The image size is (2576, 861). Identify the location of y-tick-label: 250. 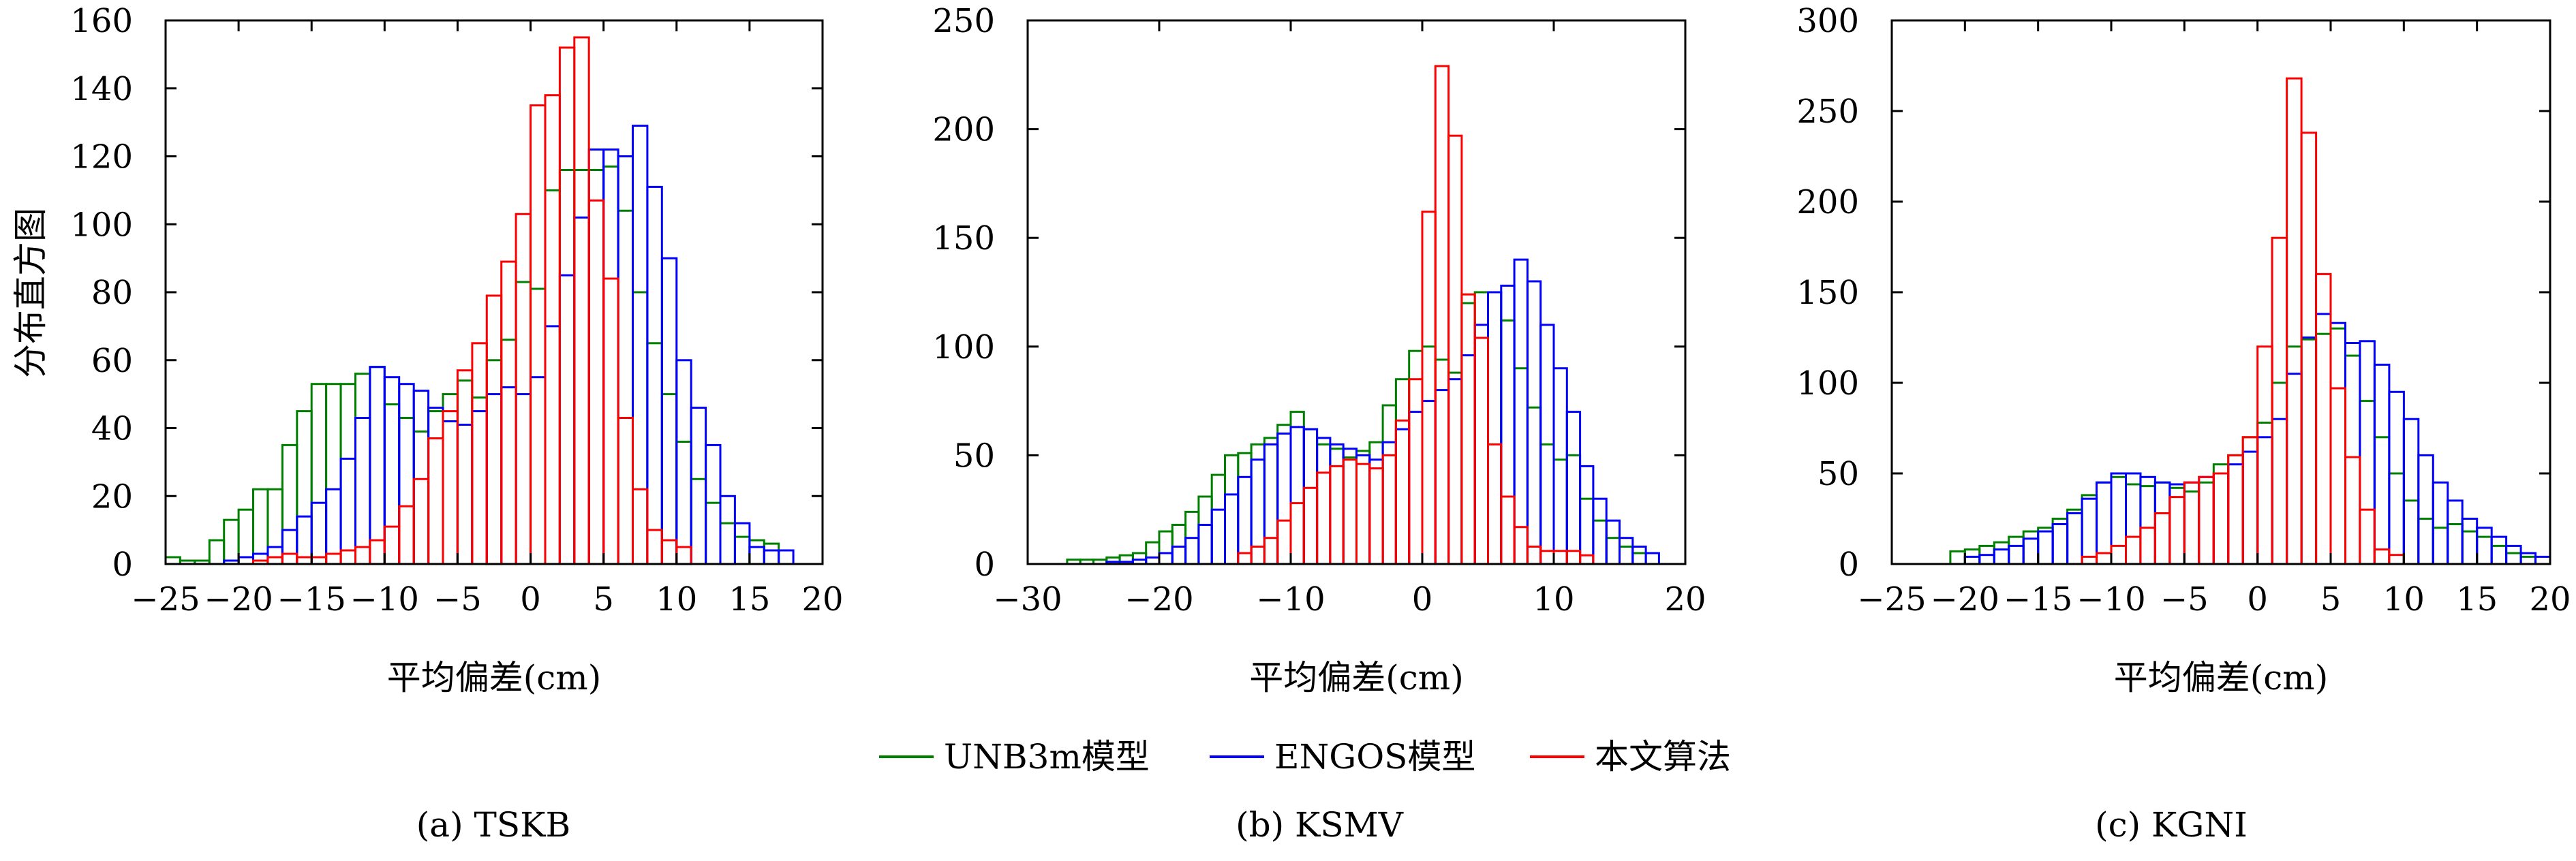
(963, 21).